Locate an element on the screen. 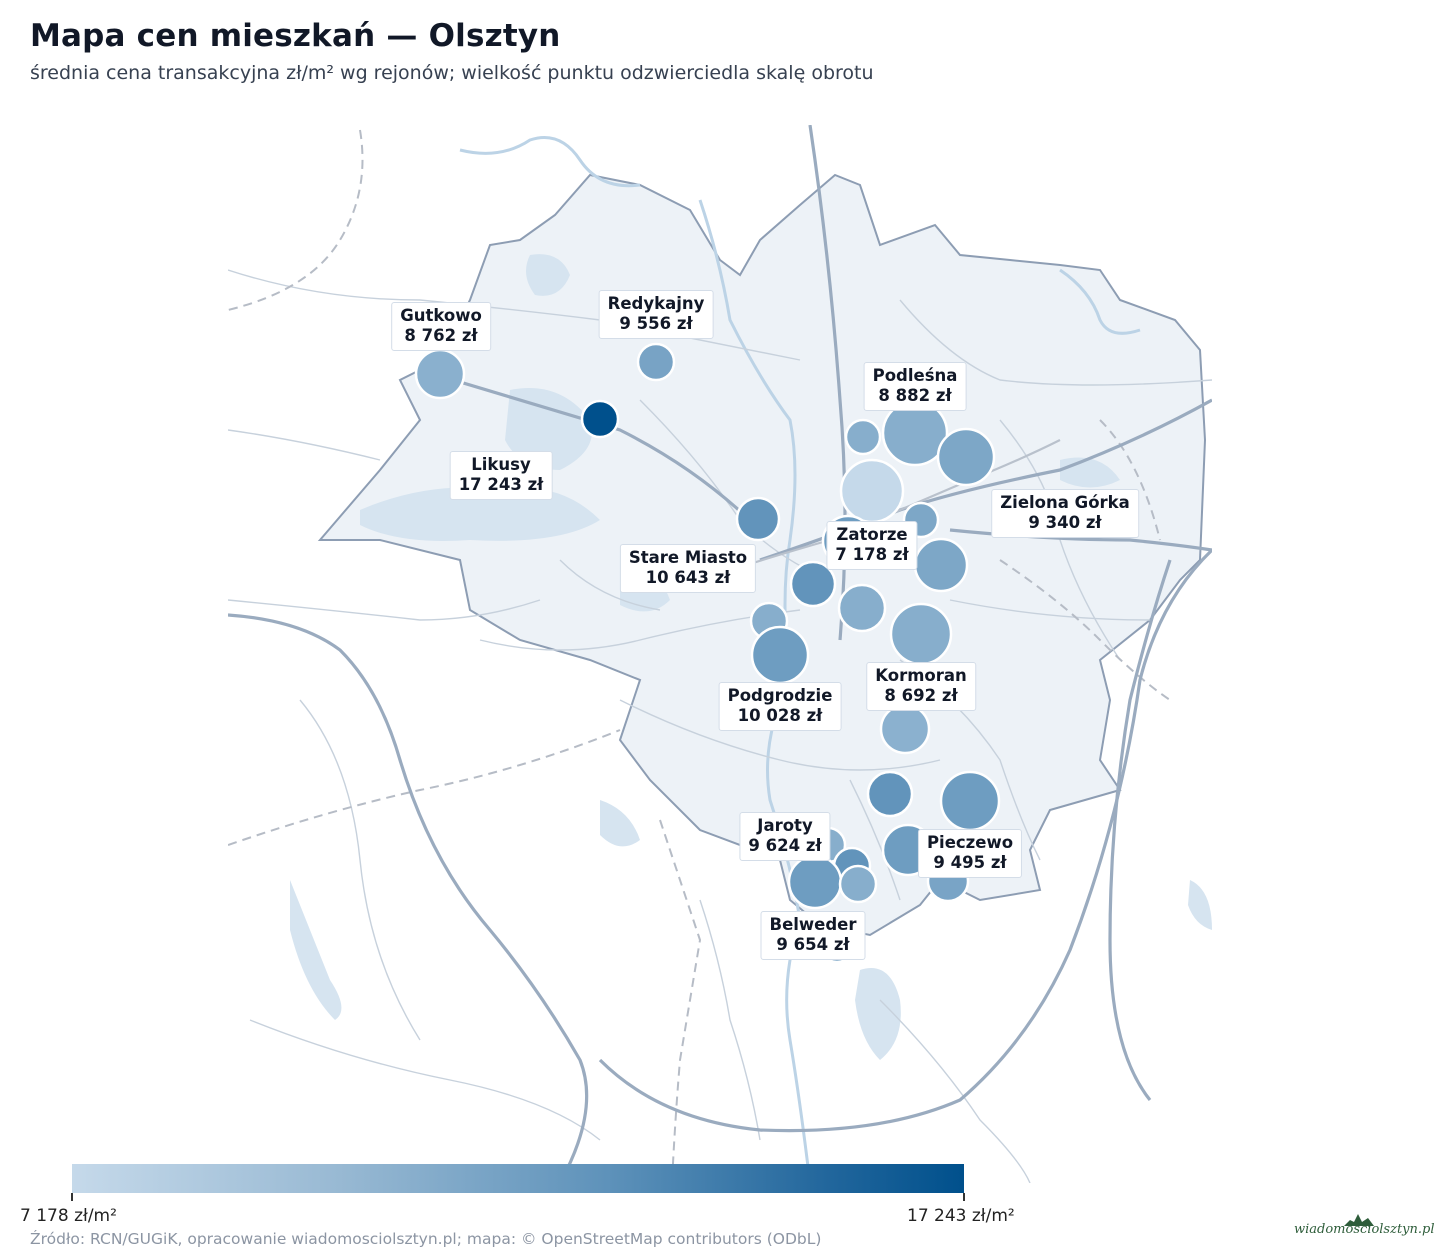  district-price: 9 495 zł is located at coordinates (970, 862).